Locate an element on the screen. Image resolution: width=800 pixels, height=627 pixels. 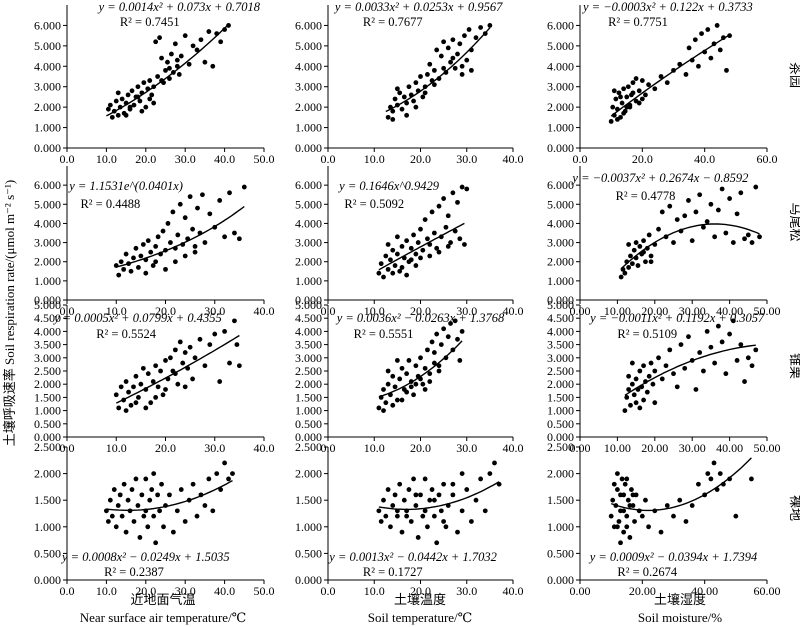
y-tick-label: 6.000 is located at coordinates (47, 25).